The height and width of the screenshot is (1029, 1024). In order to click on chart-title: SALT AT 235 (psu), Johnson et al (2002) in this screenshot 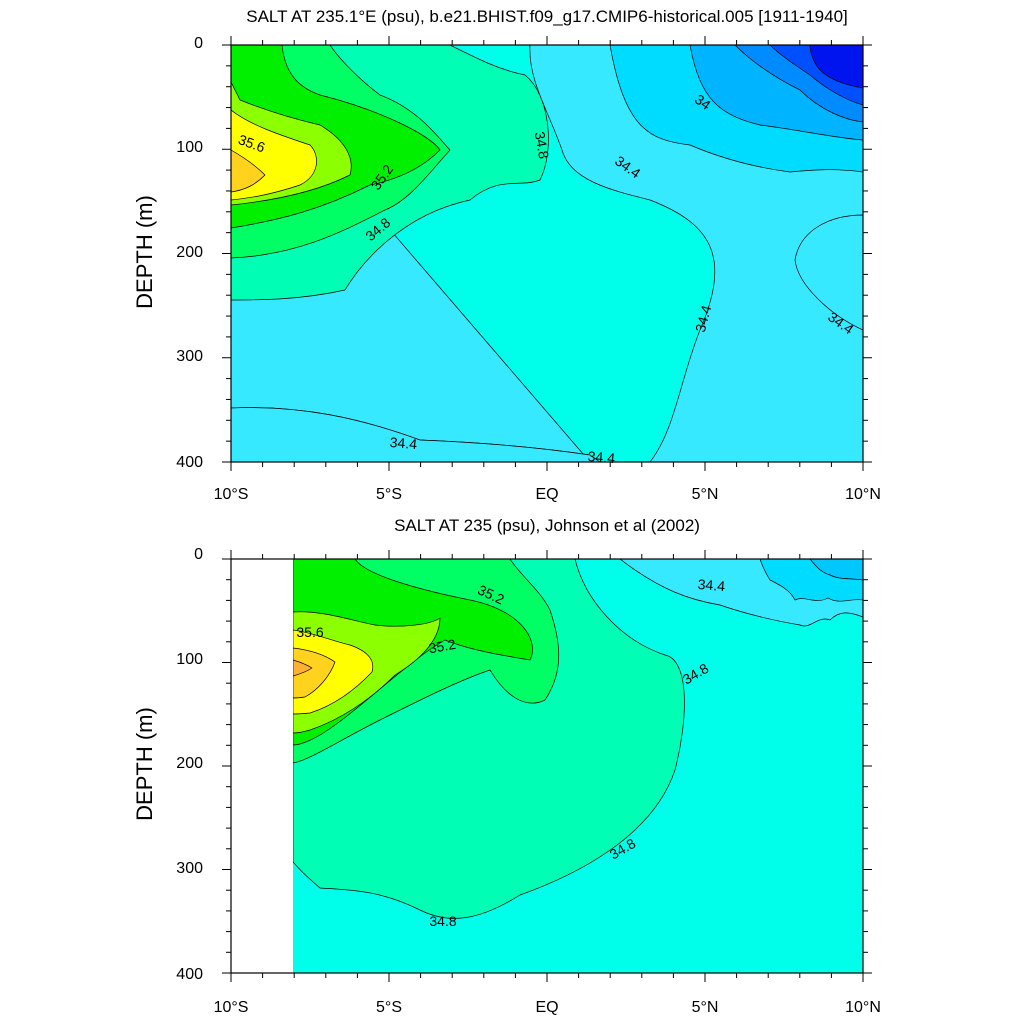, I will do `click(547, 525)`.